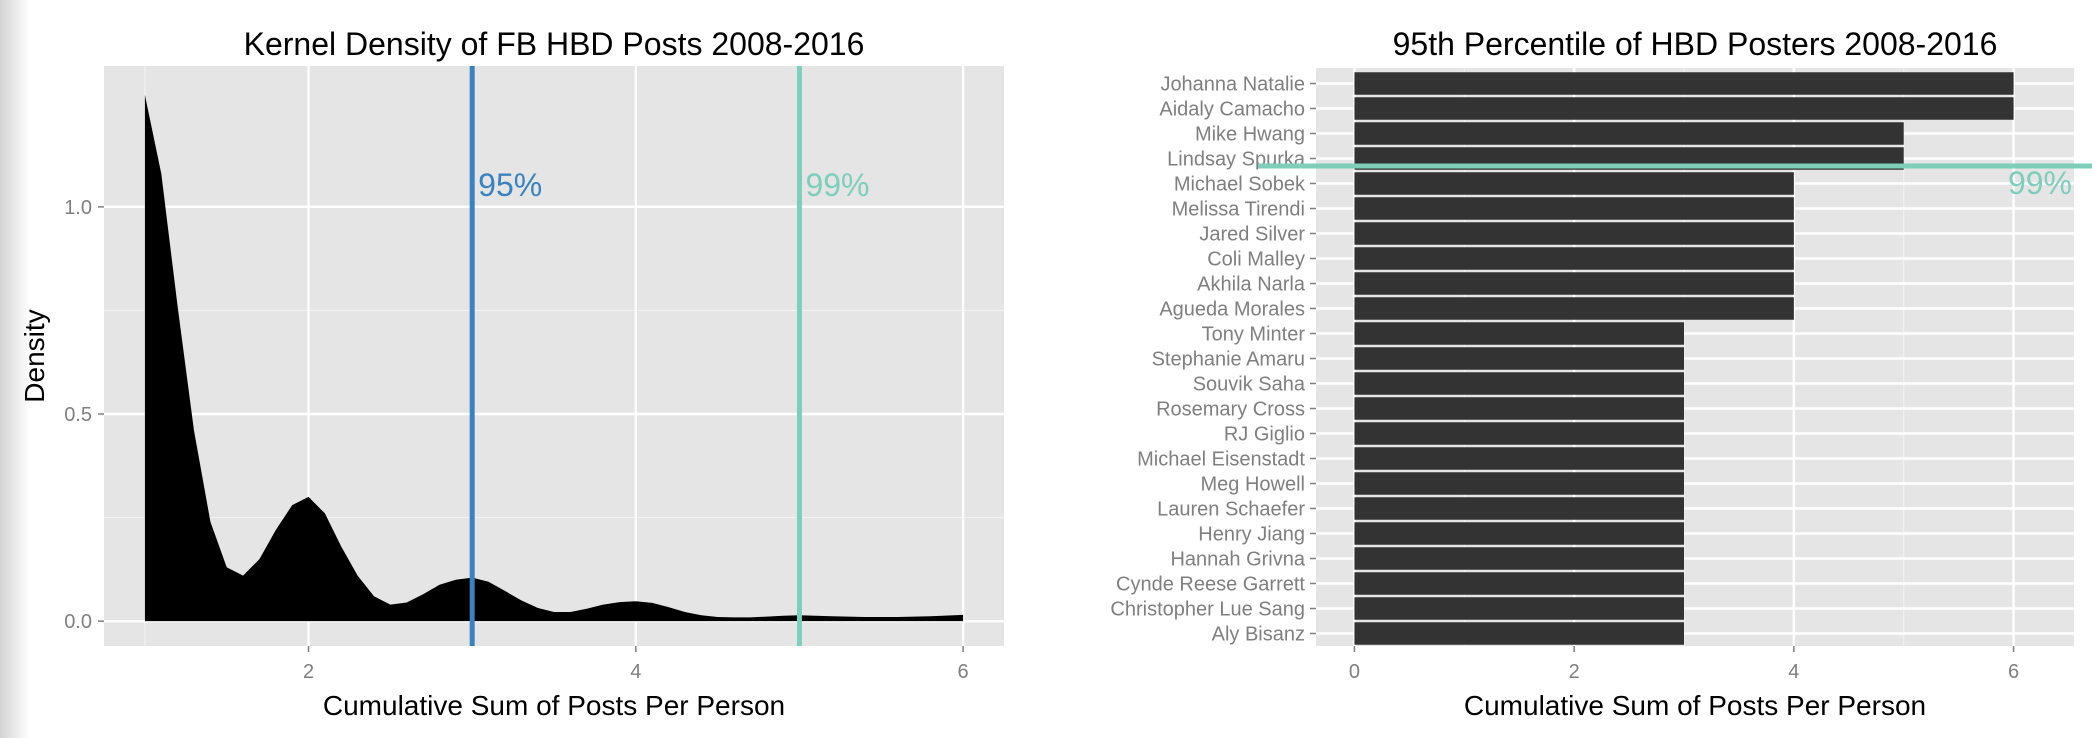 The image size is (2092, 738). I want to click on bar-x-axis-label: Cumulative Sum of Posts Per Person, so click(1695, 705).